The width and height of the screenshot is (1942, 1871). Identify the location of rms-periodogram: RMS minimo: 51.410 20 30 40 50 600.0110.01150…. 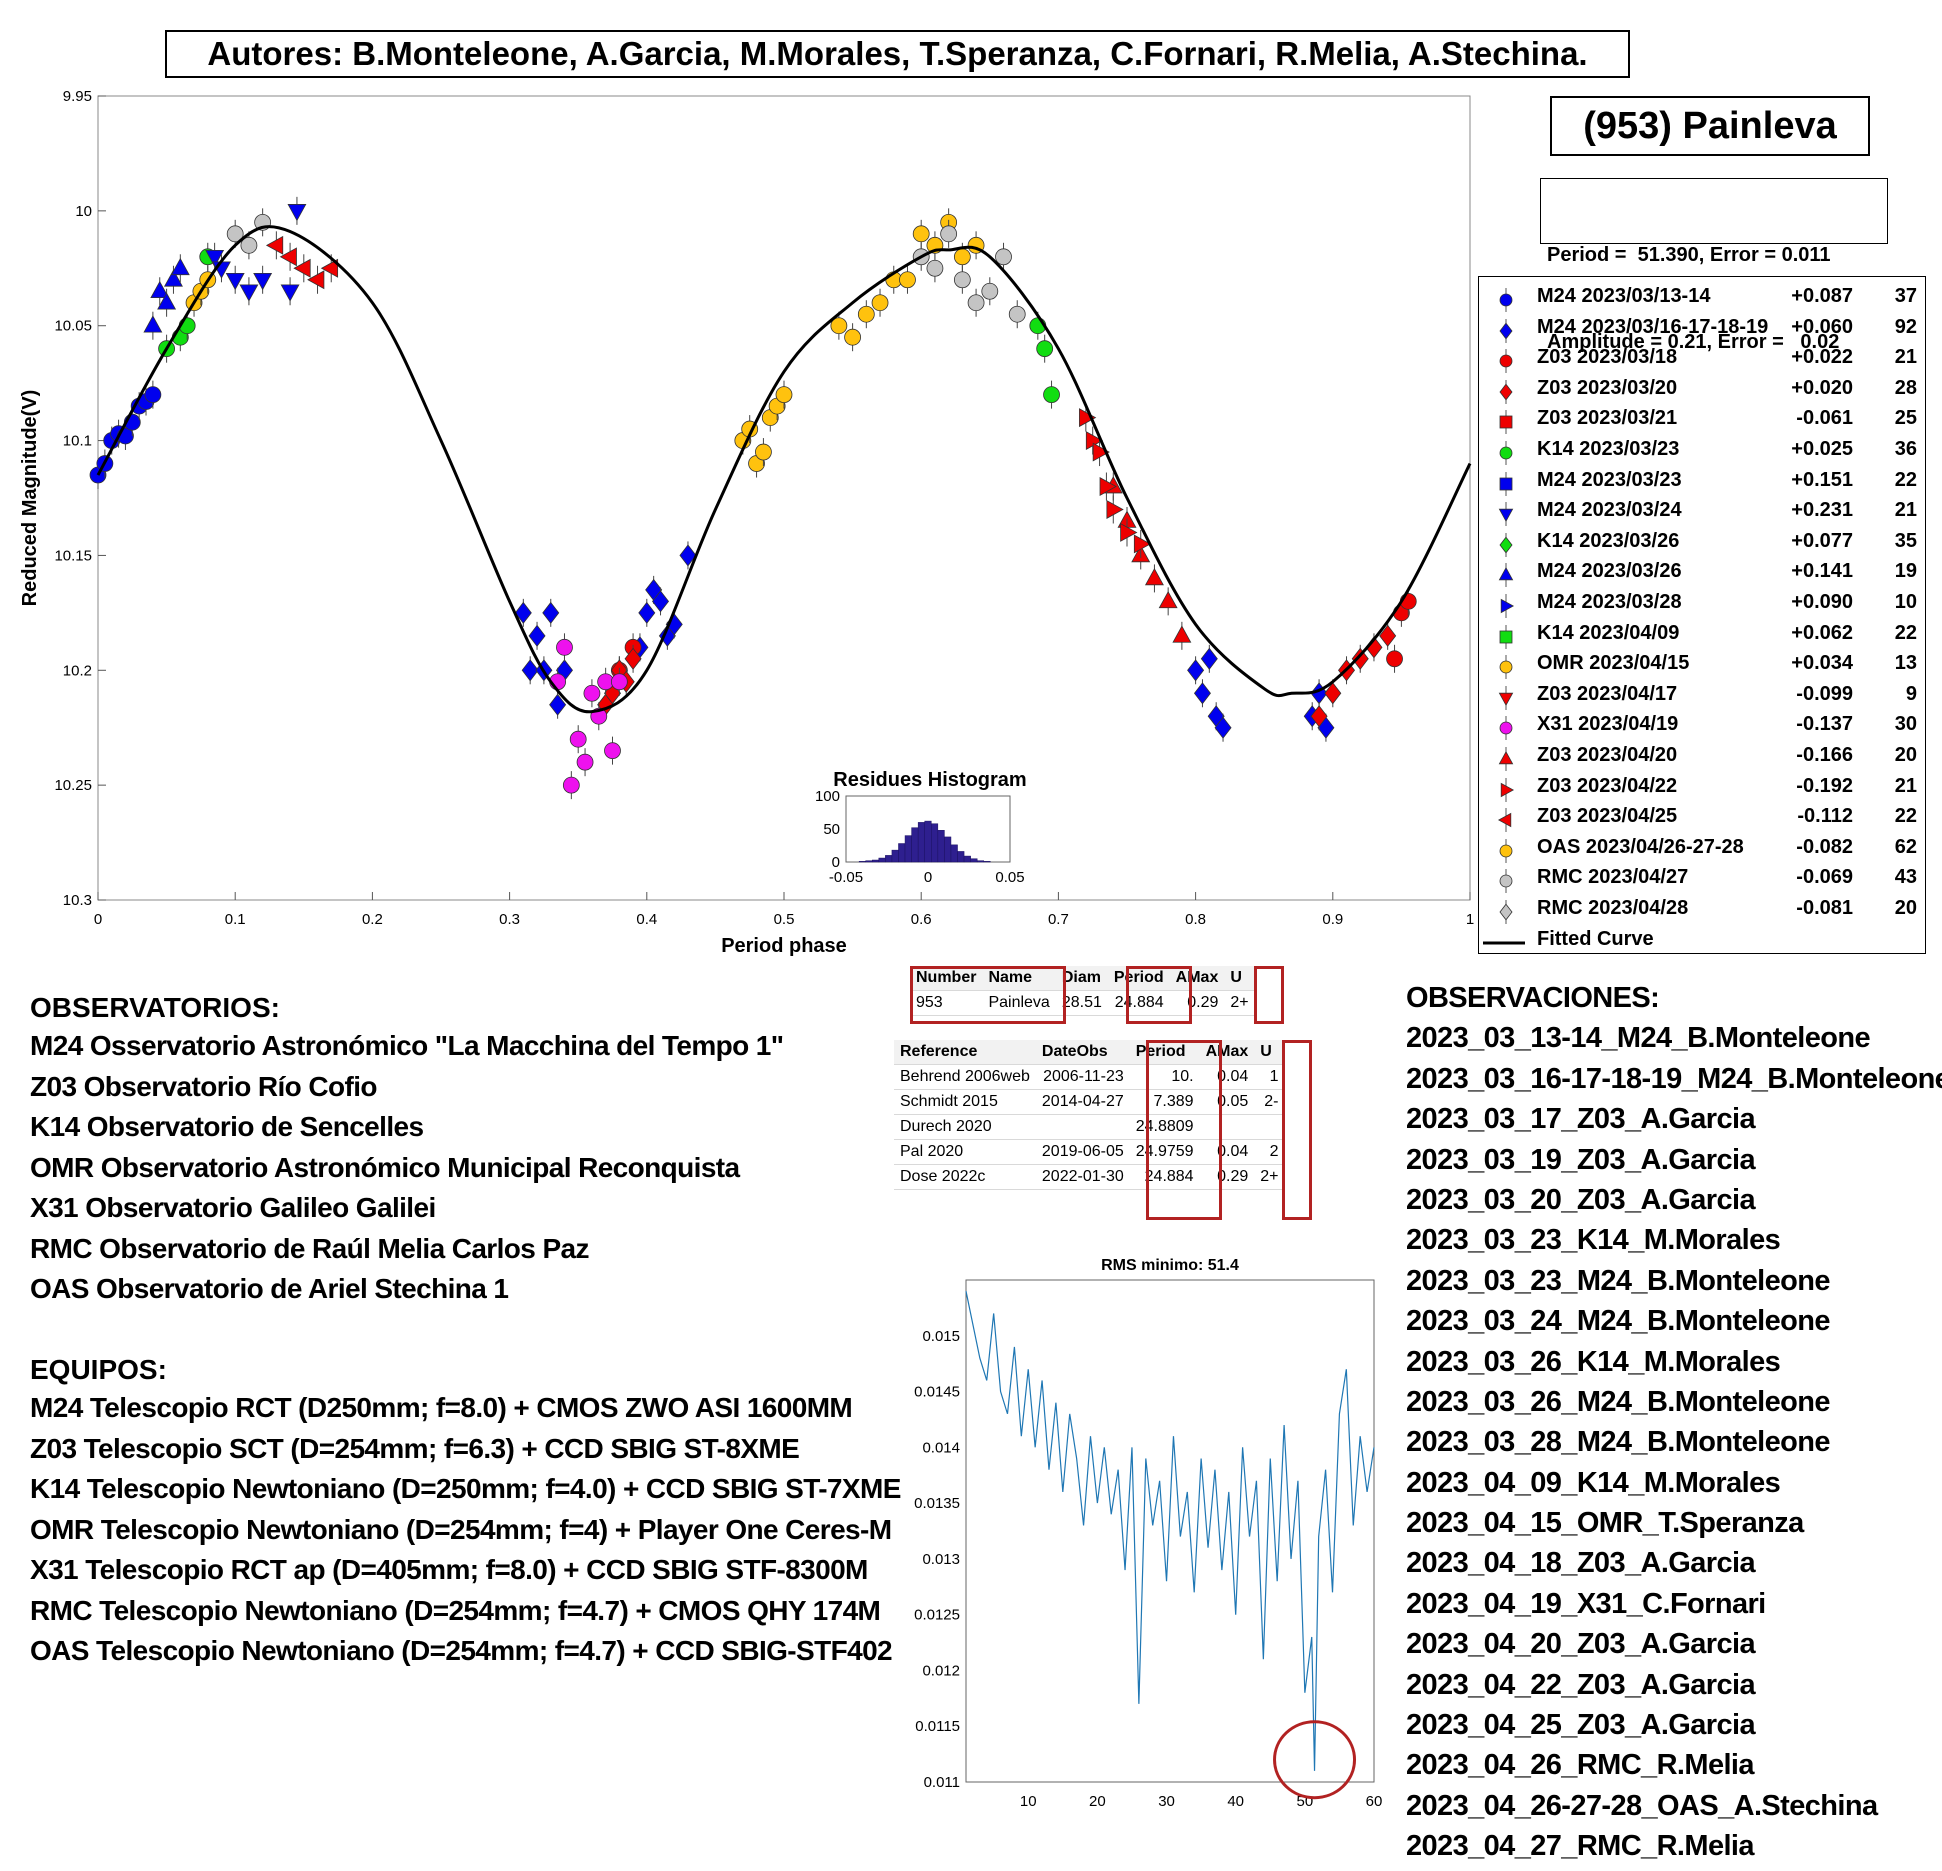
(1148, 1533).